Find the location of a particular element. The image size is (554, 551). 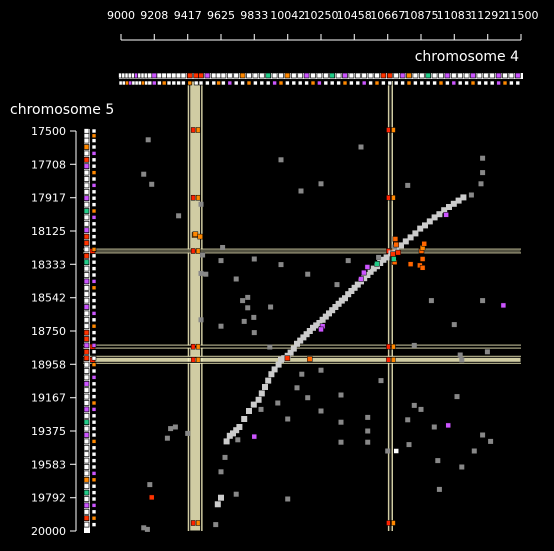

x-tick-label: 10667 is located at coordinates (387, 15).